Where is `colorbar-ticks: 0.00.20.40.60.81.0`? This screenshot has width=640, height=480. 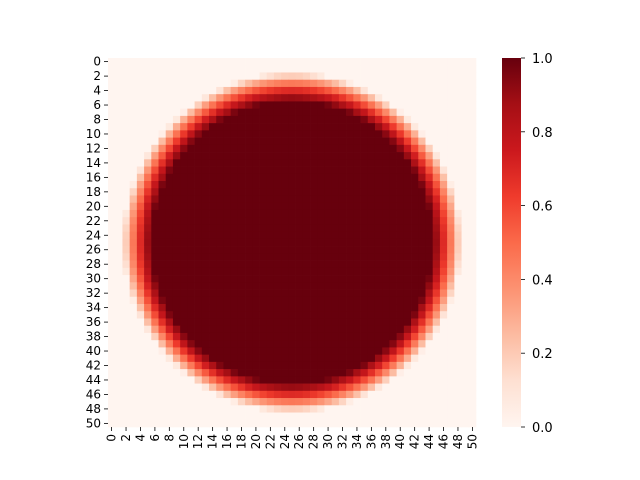
colorbar-ticks: 0.00.20.40.60.81.0 is located at coordinates (537, 244).